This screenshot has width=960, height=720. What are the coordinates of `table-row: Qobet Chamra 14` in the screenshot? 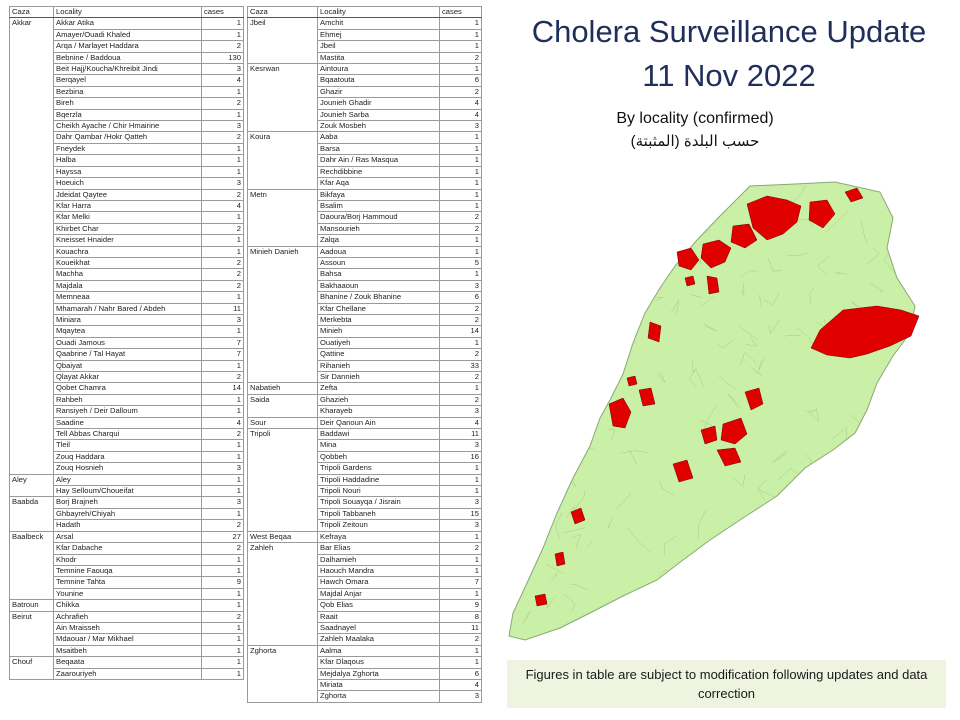 It's located at (127, 388).